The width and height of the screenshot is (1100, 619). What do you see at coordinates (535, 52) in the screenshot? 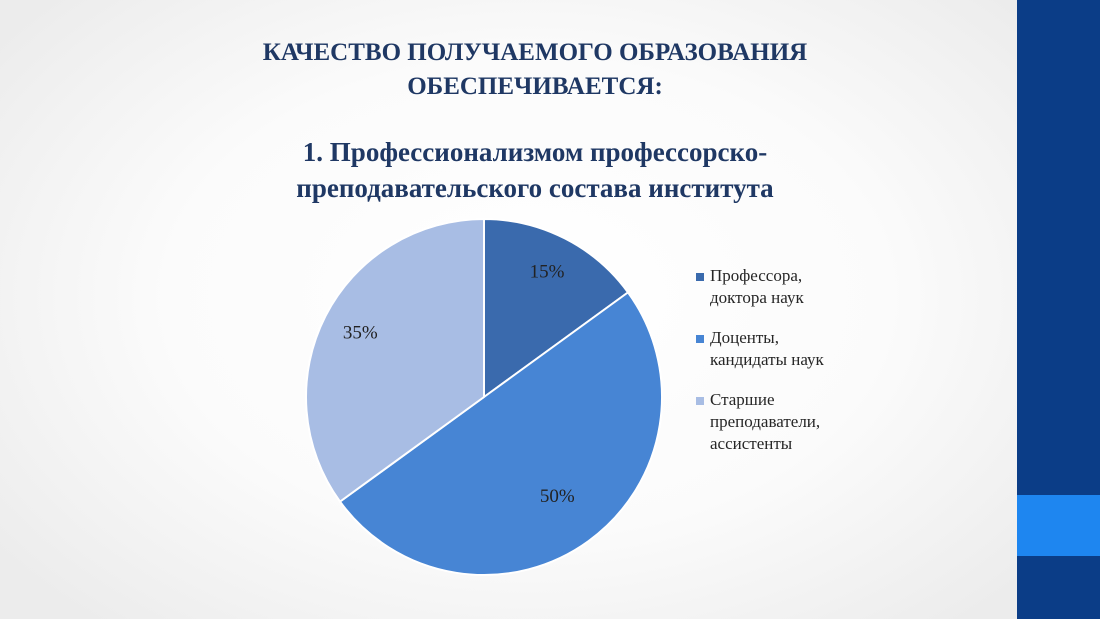
I see `slide-heading-line: КАЧЕСТВО ПОЛУЧАЕМОГО ОБРАЗОВАНИЯ` at bounding box center [535, 52].